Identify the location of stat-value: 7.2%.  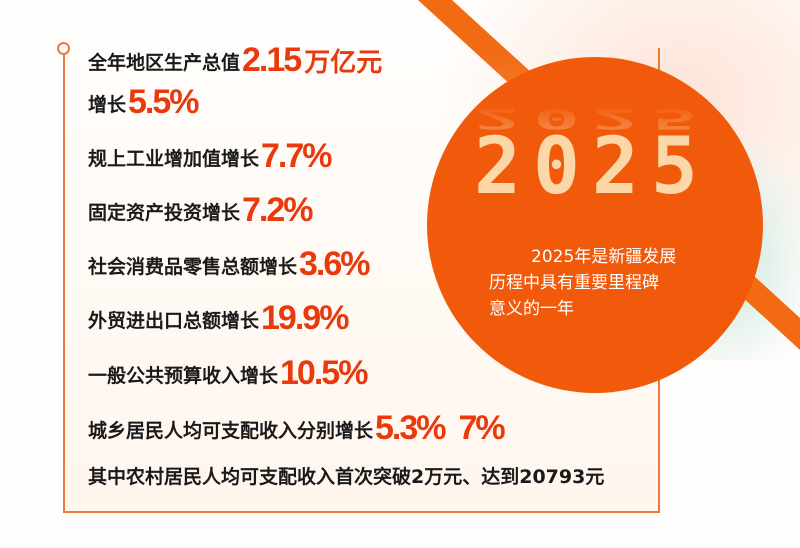
(277, 210).